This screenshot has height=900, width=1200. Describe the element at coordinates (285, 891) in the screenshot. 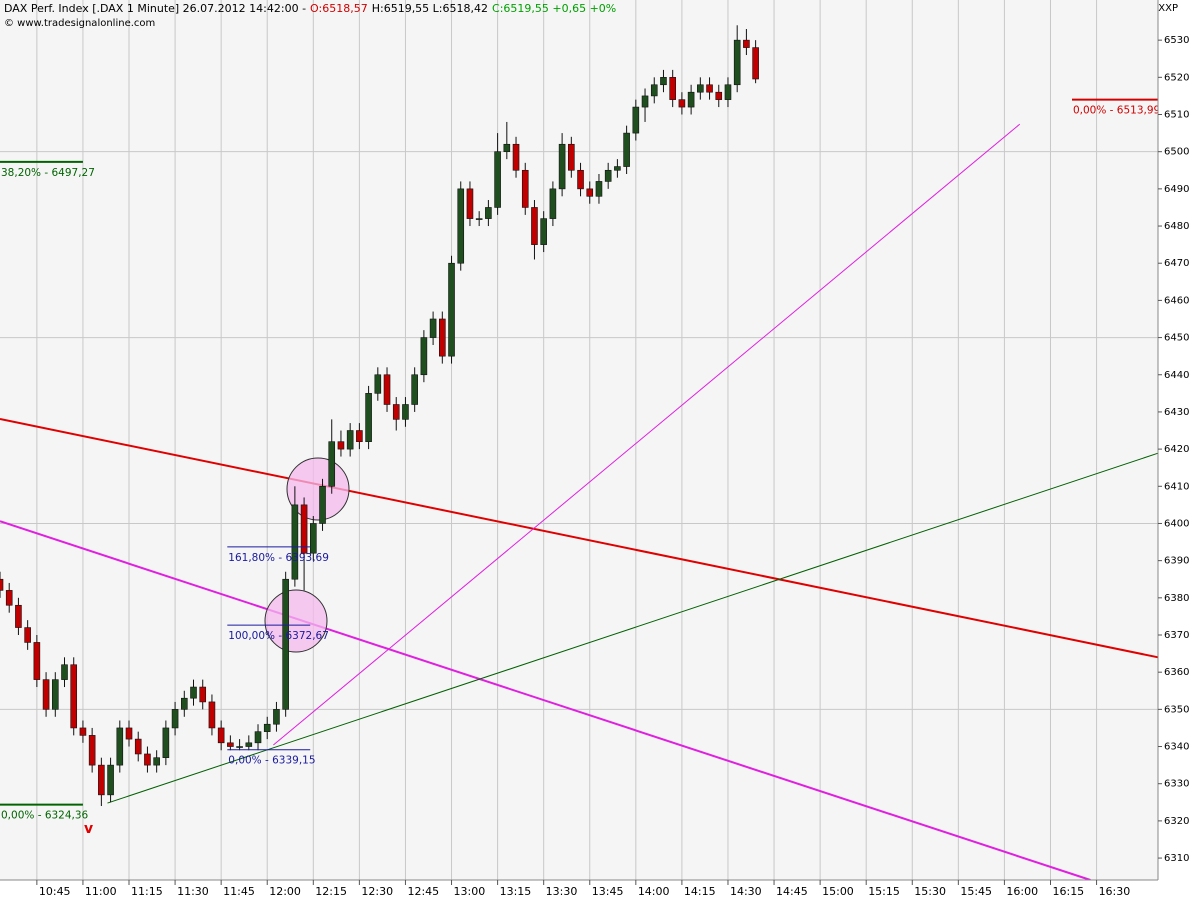

I see `x-tick-label: 12:00` at that location.